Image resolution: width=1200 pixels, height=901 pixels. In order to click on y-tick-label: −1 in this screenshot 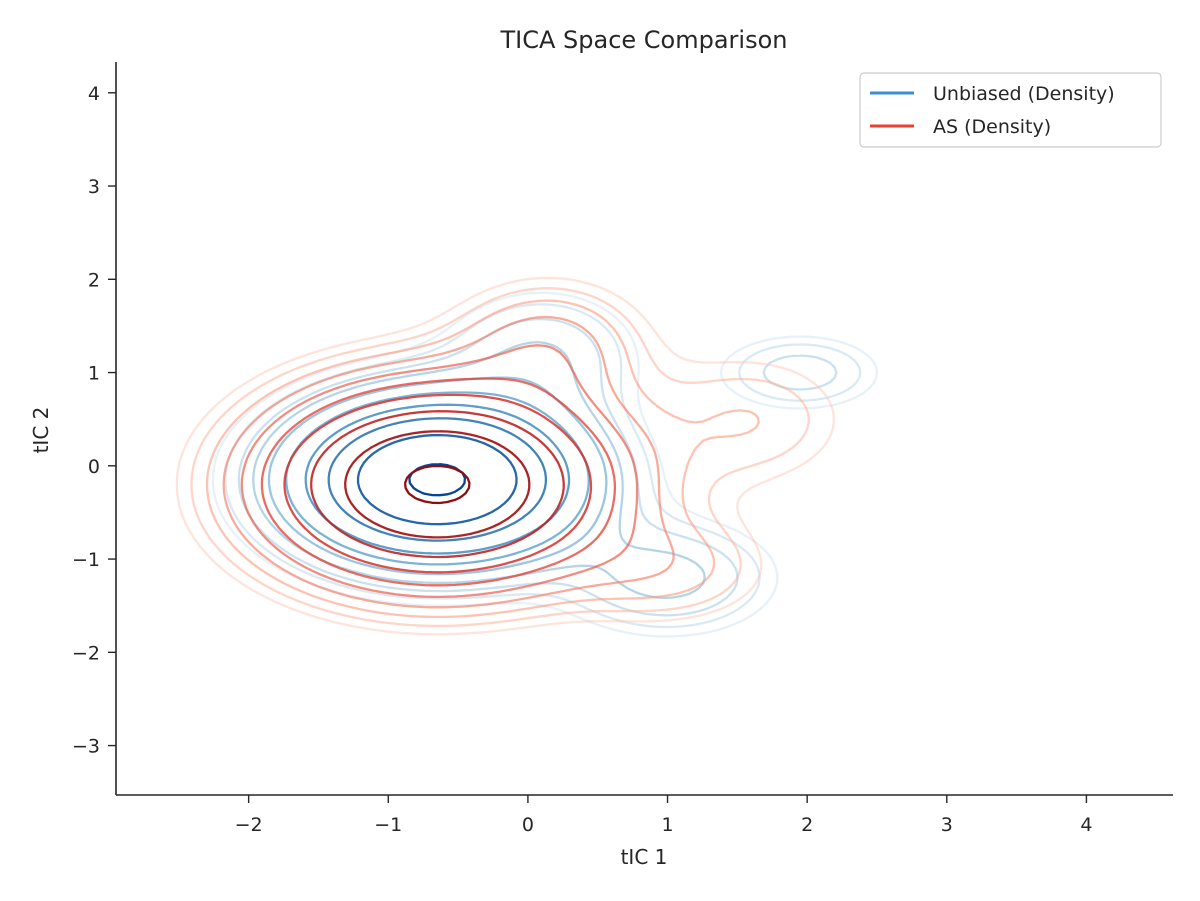, I will do `click(86, 560)`.